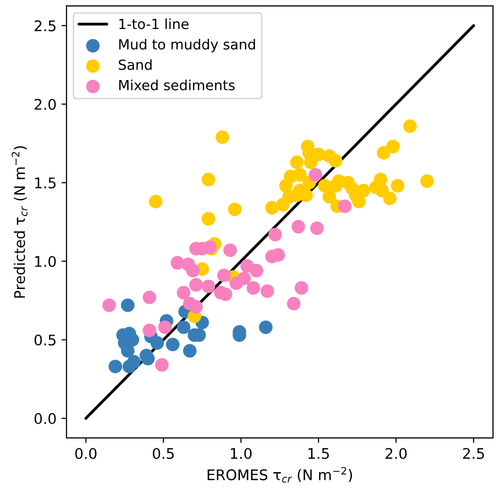  I want to click on y-axis-title: Predicted τ$_{cr}$ (N m$^{−2}$), so click(20, 222).